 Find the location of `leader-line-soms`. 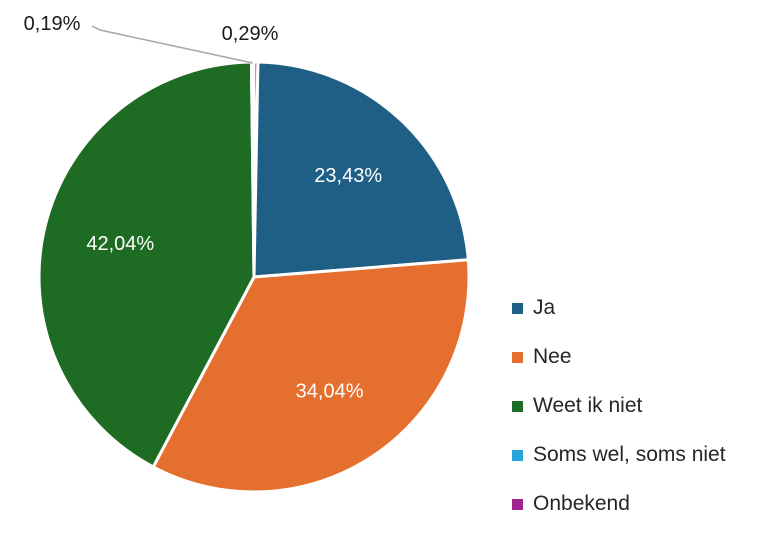

leader-line-soms is located at coordinates (172, 44).